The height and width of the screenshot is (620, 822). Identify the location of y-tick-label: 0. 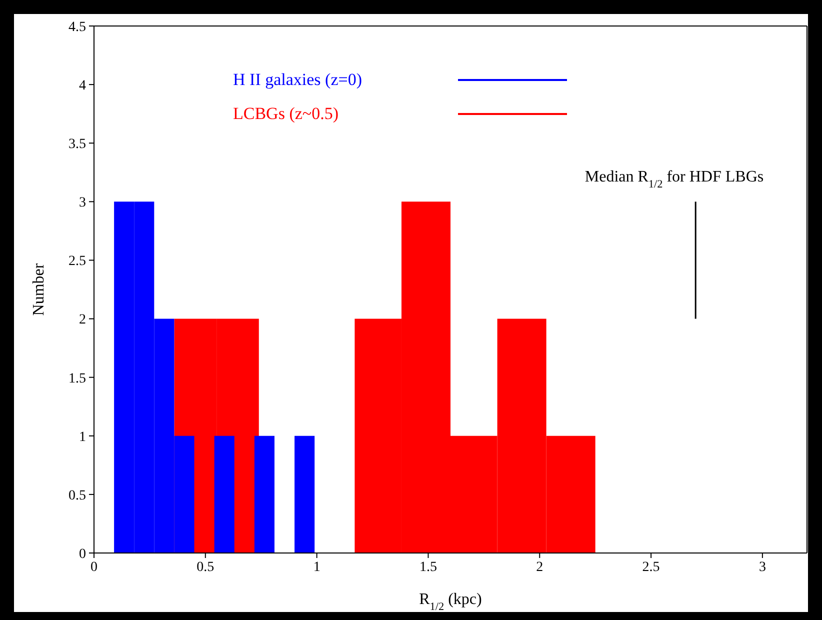
(82, 554).